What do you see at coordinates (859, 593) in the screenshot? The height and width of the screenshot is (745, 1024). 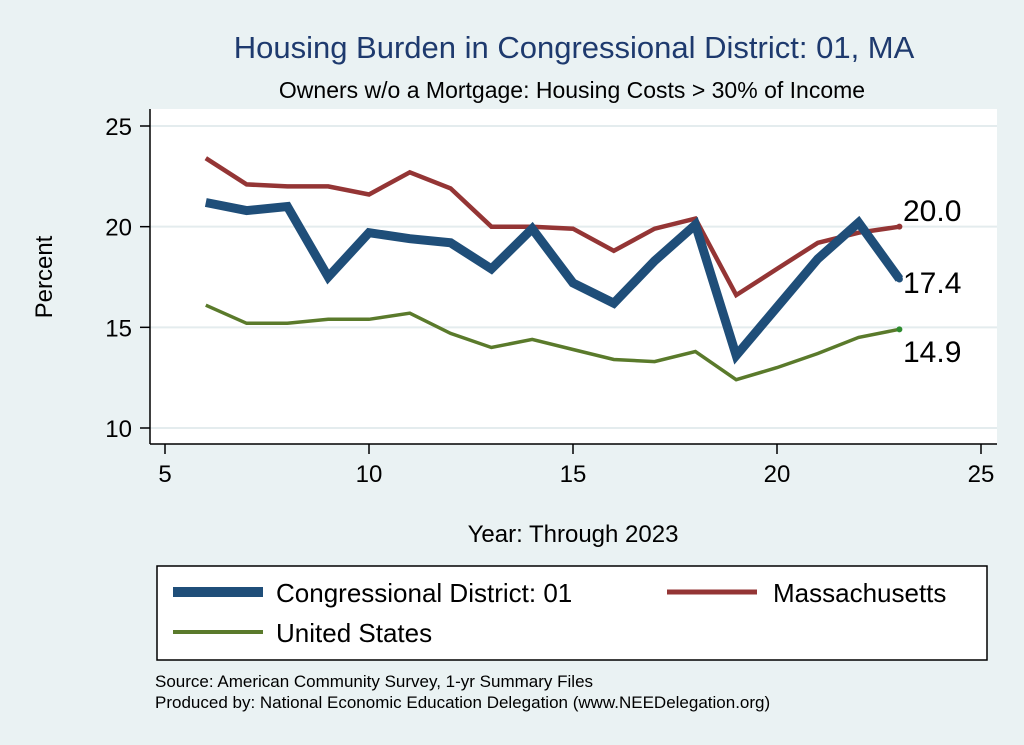 I see `legend-label-massachusetts: Massachusetts` at bounding box center [859, 593].